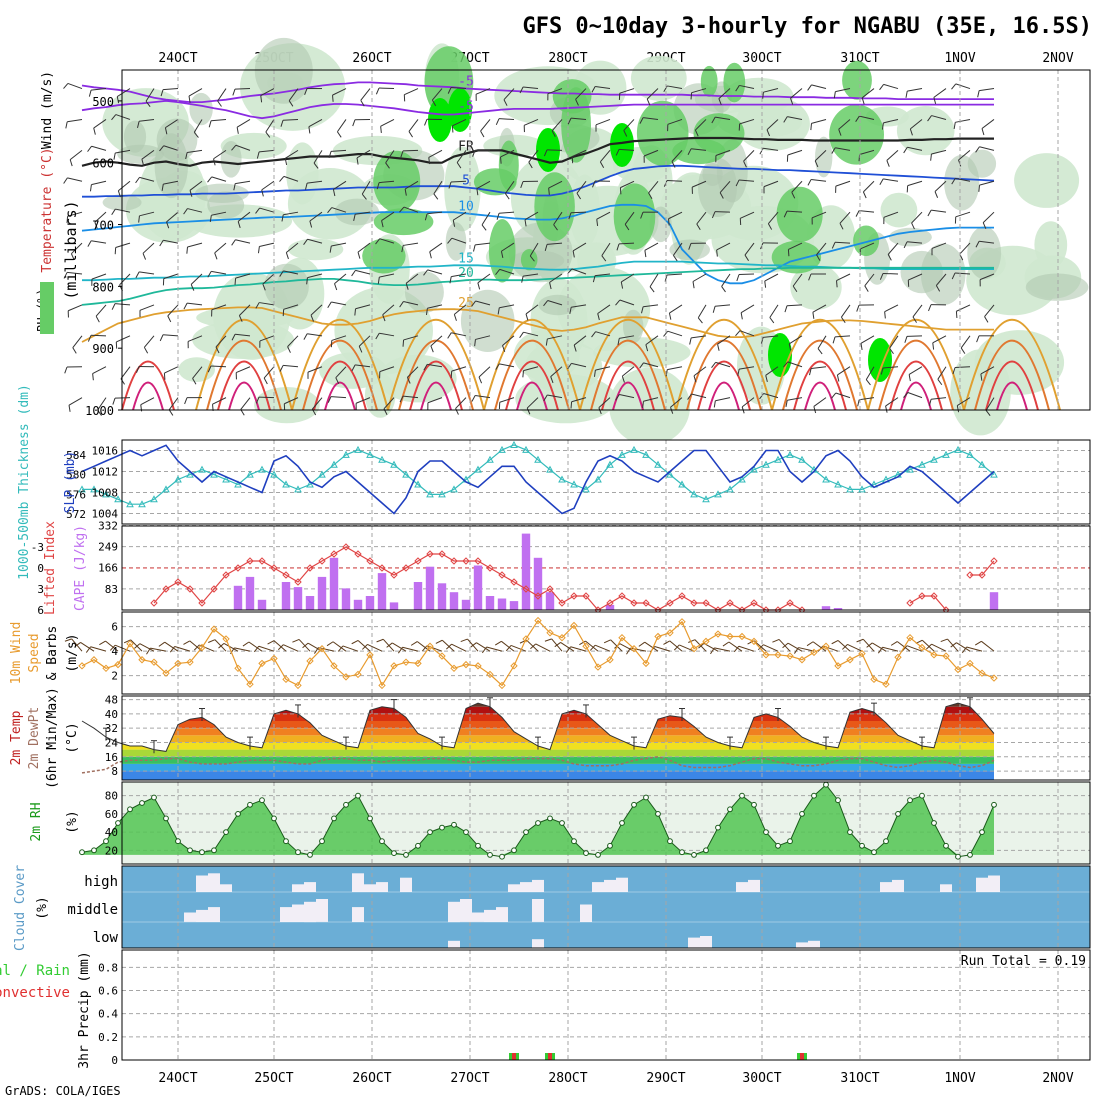 This screenshot has height=1100, width=1100. What do you see at coordinates (177, 58) in the screenshot?
I see `top-date-label: 24OCT` at bounding box center [177, 58].